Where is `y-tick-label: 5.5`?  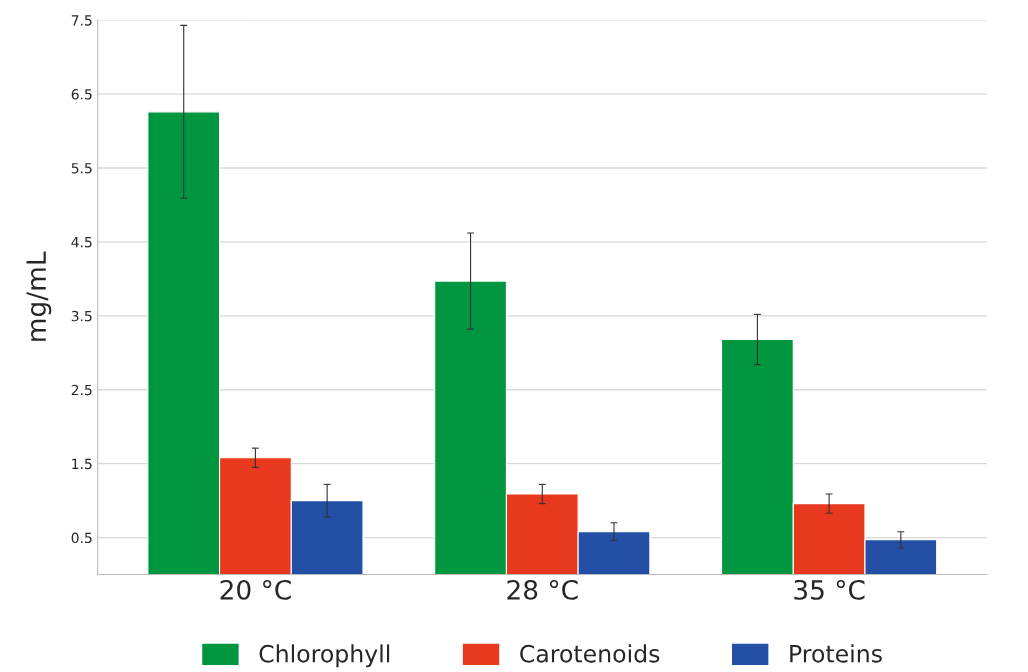 y-tick-label: 5.5 is located at coordinates (81, 168).